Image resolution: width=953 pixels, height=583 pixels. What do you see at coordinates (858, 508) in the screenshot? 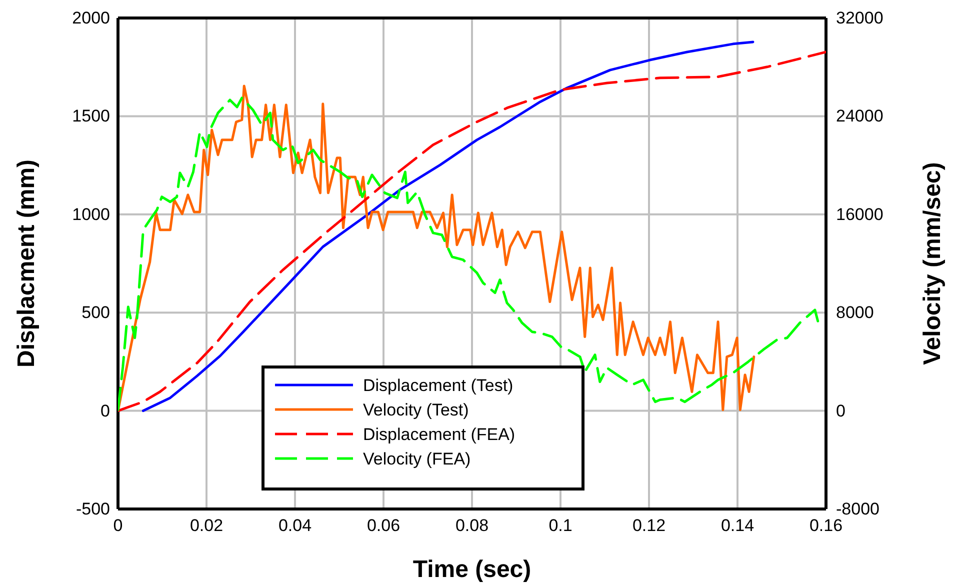
I see `y2-tick-label: -8000` at bounding box center [858, 508].